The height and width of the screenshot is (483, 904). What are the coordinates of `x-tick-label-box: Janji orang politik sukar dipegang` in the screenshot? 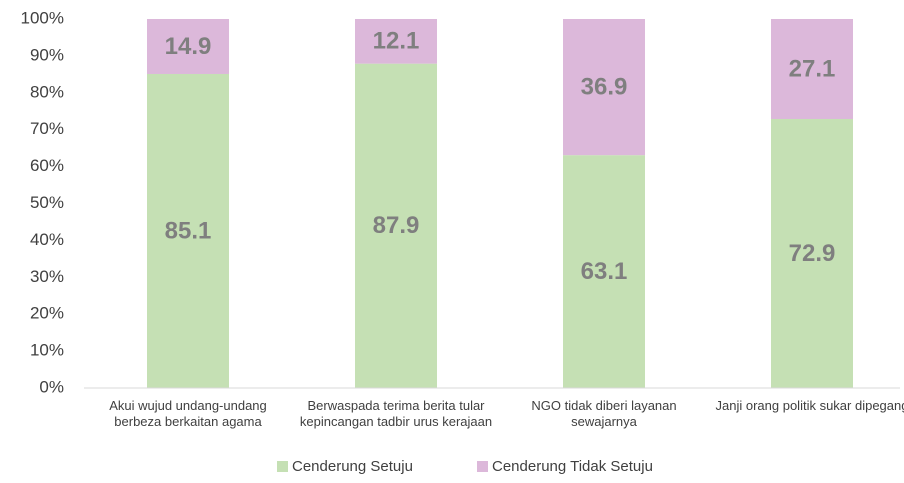 It's located at (809, 405).